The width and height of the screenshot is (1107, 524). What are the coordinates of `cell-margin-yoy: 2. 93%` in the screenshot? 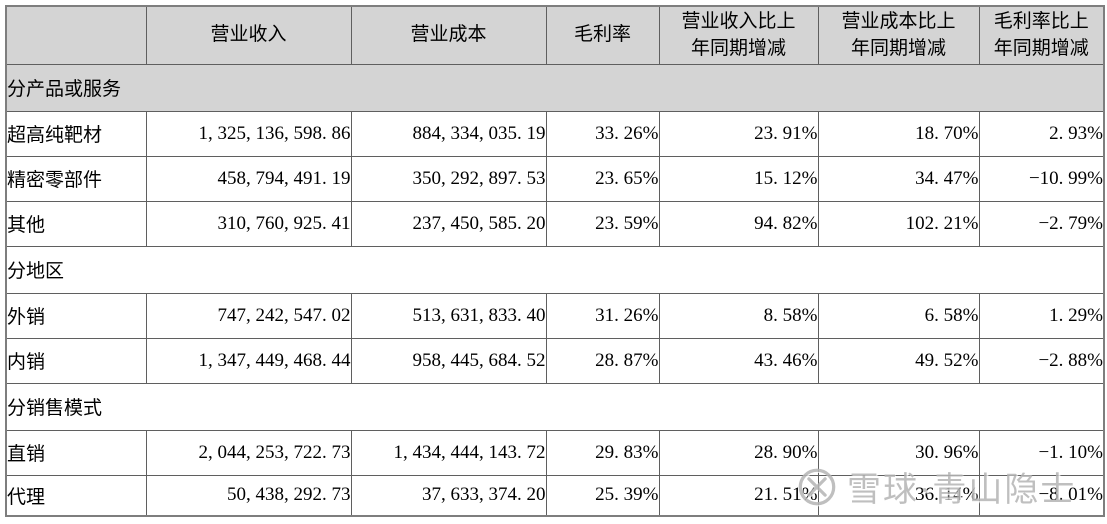 It's located at (1041, 133).